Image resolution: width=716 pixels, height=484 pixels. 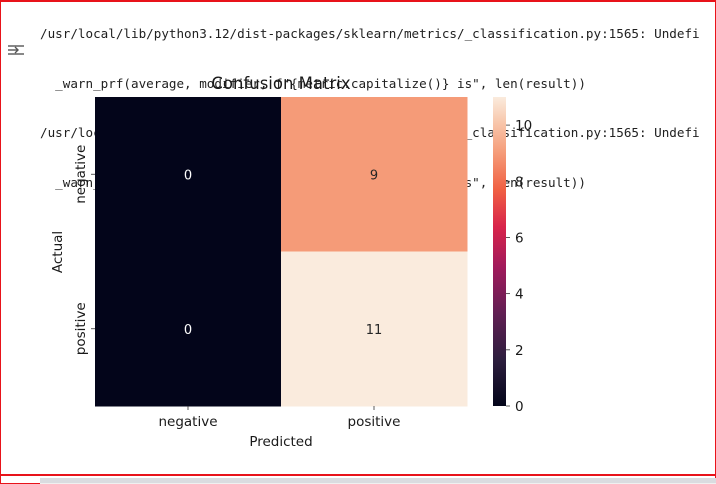 What do you see at coordinates (519, 182) in the screenshot?
I see `colorbar-tick-label: 8` at bounding box center [519, 182].